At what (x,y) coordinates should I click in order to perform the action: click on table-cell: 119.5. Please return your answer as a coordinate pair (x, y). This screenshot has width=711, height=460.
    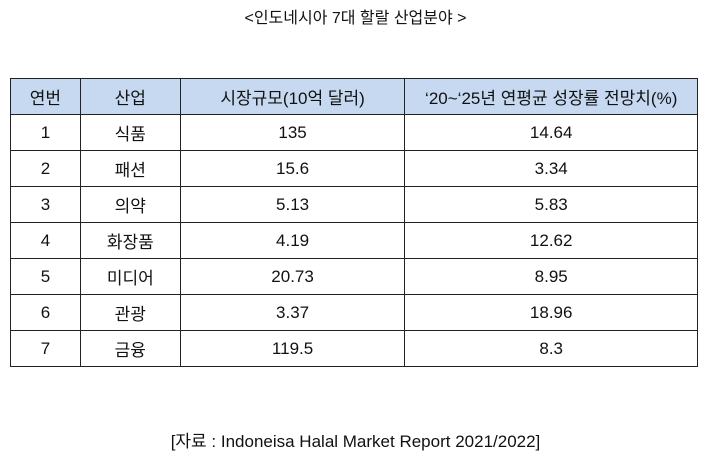
    Looking at the image, I should click on (292, 348).